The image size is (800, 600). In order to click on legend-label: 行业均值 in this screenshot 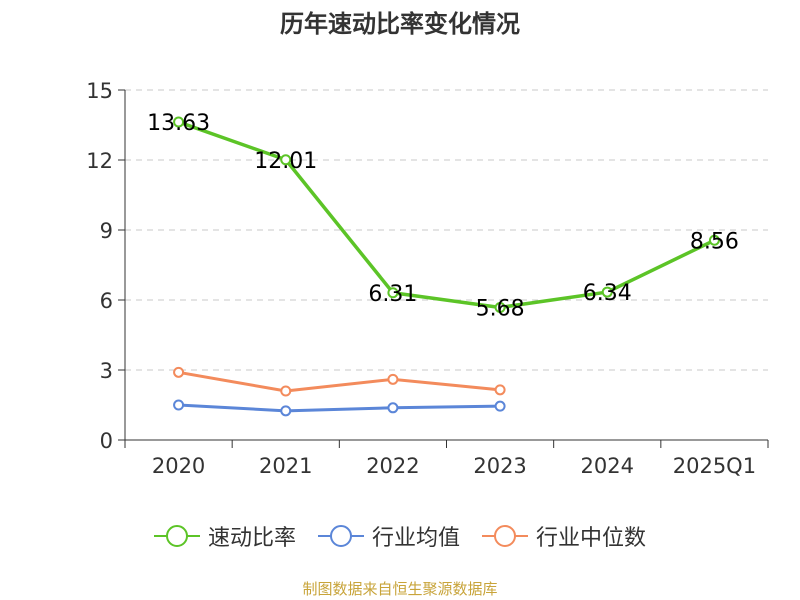, I will do `click(415, 538)`.